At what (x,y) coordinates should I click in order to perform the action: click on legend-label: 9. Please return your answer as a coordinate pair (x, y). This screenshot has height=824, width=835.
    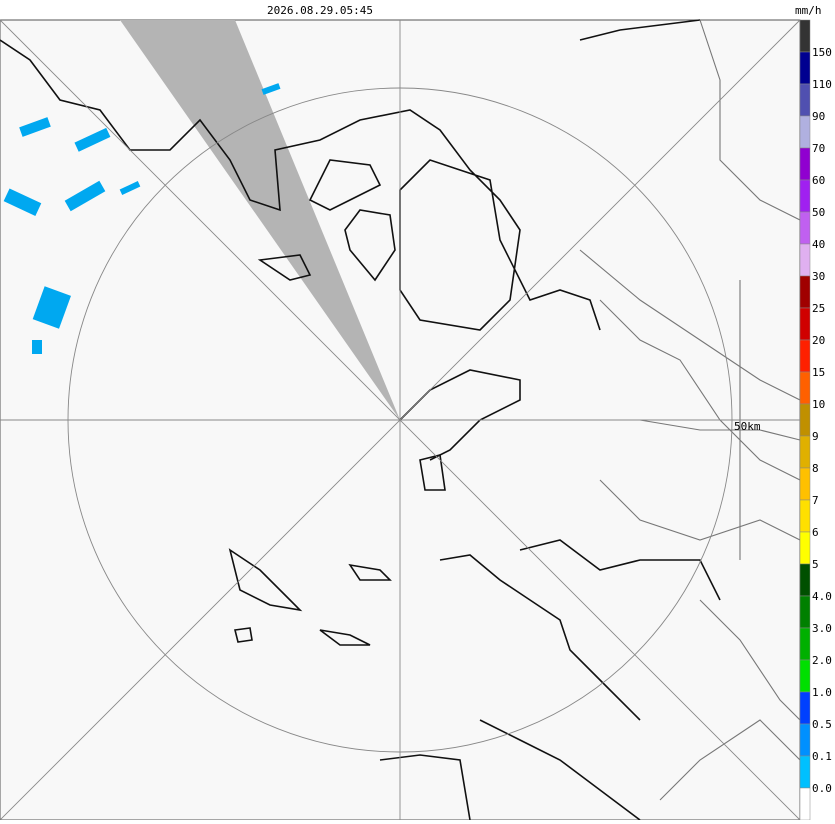
    Looking at the image, I should click on (815, 436).